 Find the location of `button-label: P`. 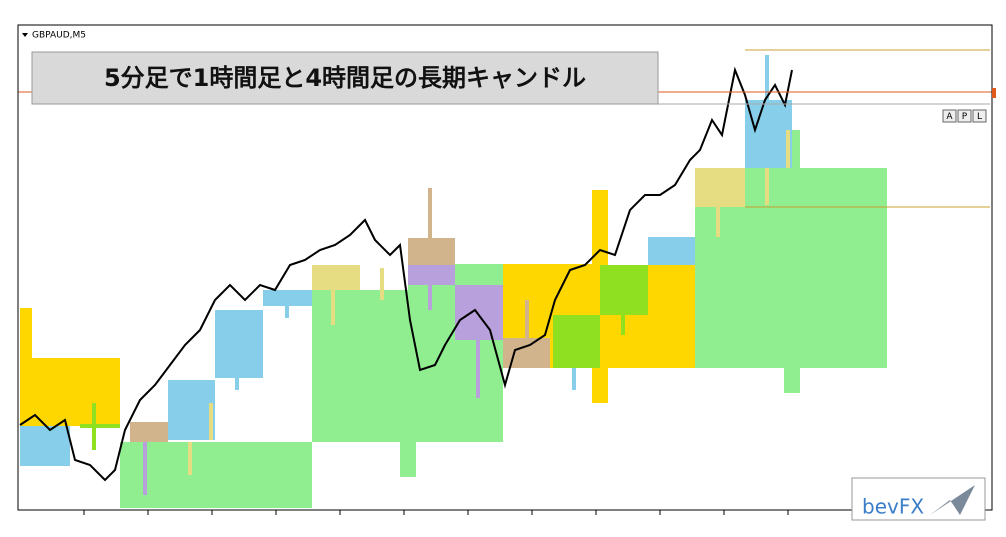

button-label: P is located at coordinates (965, 117).